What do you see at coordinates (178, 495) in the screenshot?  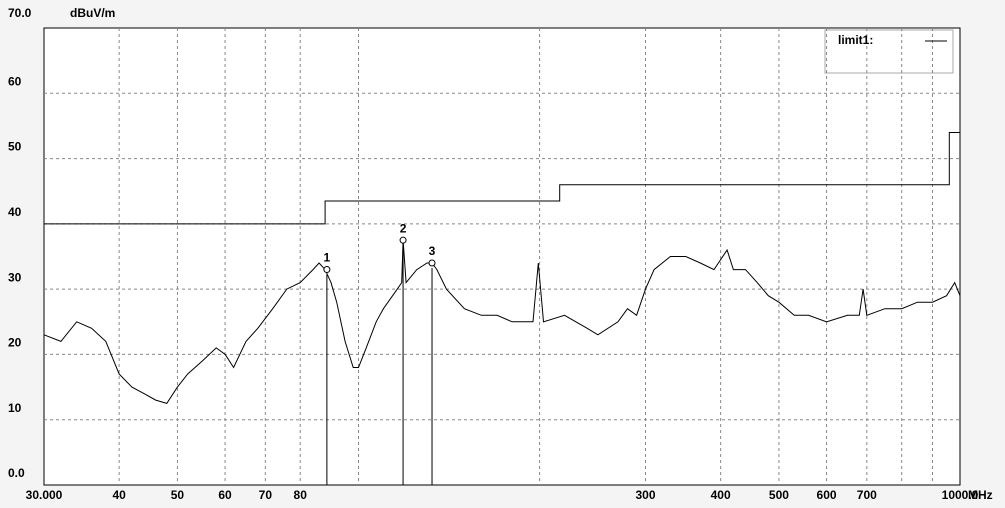 I see `x-tick-label: 50` at bounding box center [178, 495].